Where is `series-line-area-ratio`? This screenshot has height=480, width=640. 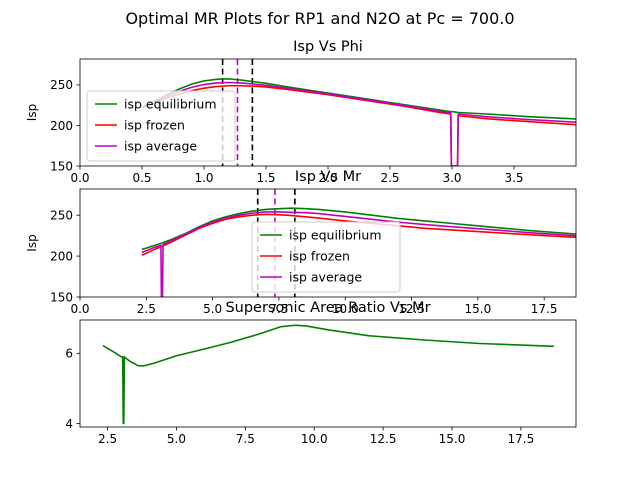 series-line-area-ratio is located at coordinates (328, 374).